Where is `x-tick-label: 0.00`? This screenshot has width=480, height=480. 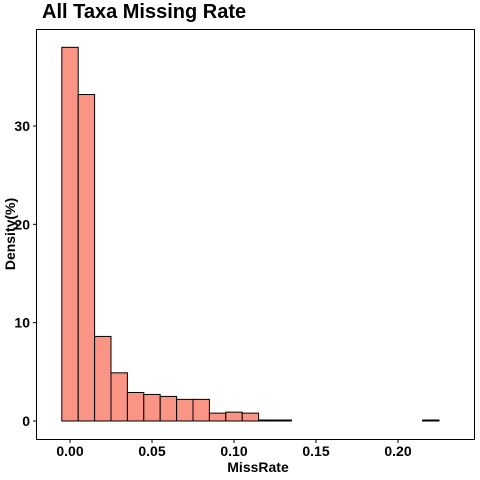
x-tick-label: 0.00 is located at coordinates (69, 451).